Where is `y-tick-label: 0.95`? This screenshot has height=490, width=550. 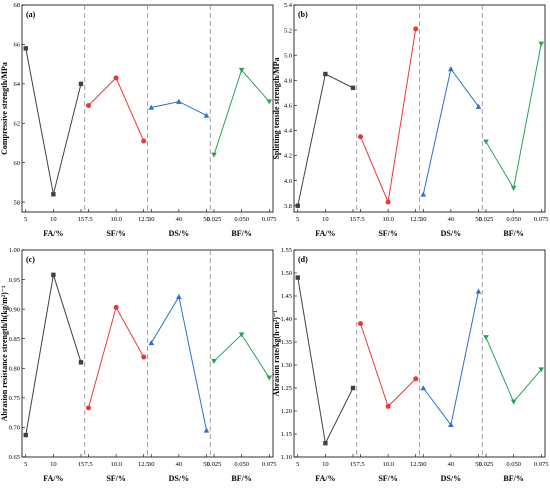 y-tick-label: 0.95 is located at coordinates (14, 280).